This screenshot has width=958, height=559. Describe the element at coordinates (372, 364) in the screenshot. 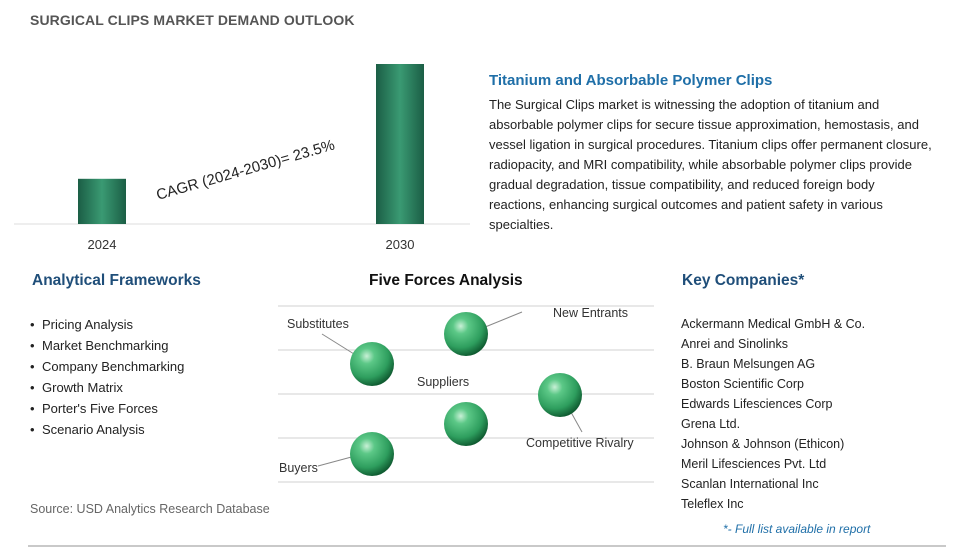

I see `sphere-substitutes` at that location.